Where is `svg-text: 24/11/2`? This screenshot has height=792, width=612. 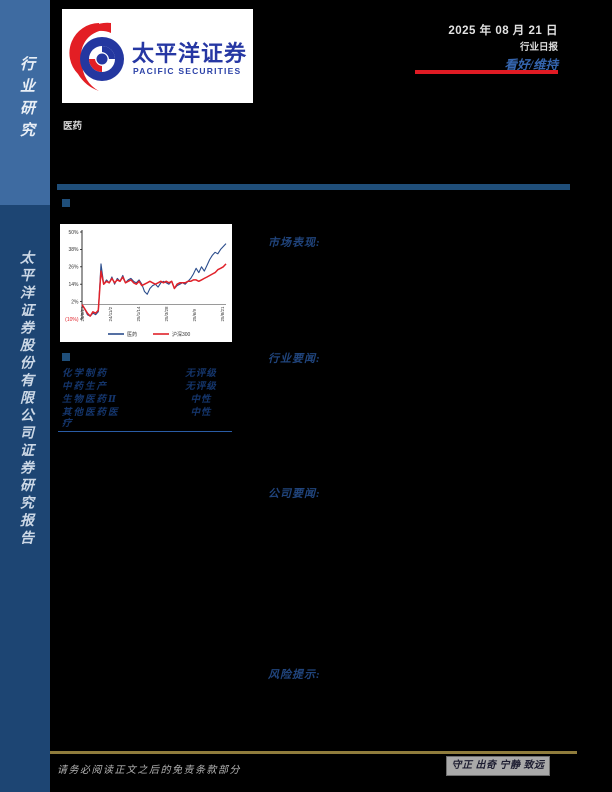
svg-text: 24/11/2 is located at coordinates (110, 313).